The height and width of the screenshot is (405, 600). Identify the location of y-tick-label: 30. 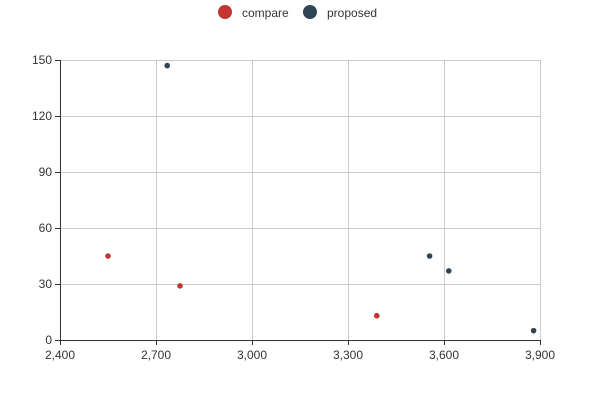
(46, 284).